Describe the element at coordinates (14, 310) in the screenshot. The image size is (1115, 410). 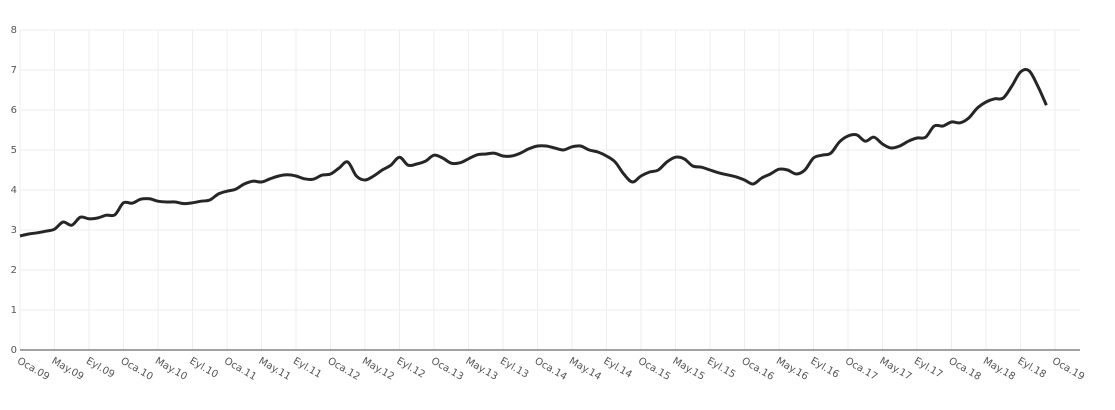
I see `y-tick-label: 1` at that location.